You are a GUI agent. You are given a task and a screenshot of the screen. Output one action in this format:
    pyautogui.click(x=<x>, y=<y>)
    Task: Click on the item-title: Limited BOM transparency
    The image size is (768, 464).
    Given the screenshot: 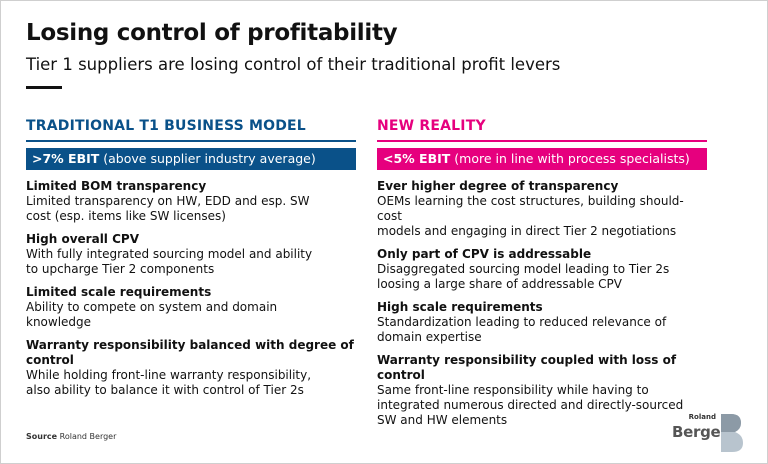 What is the action you would take?
    pyautogui.click(x=116, y=186)
    